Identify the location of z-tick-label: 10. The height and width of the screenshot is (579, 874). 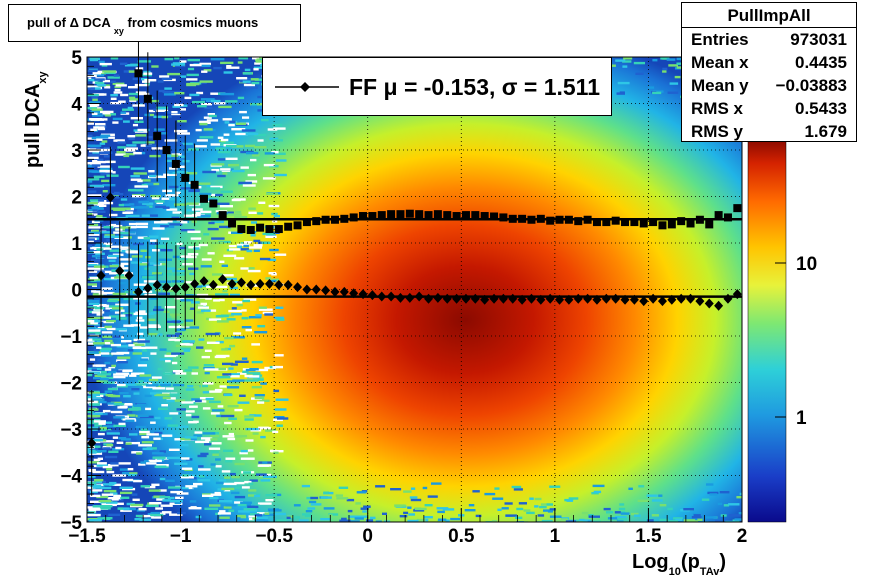
(806, 264).